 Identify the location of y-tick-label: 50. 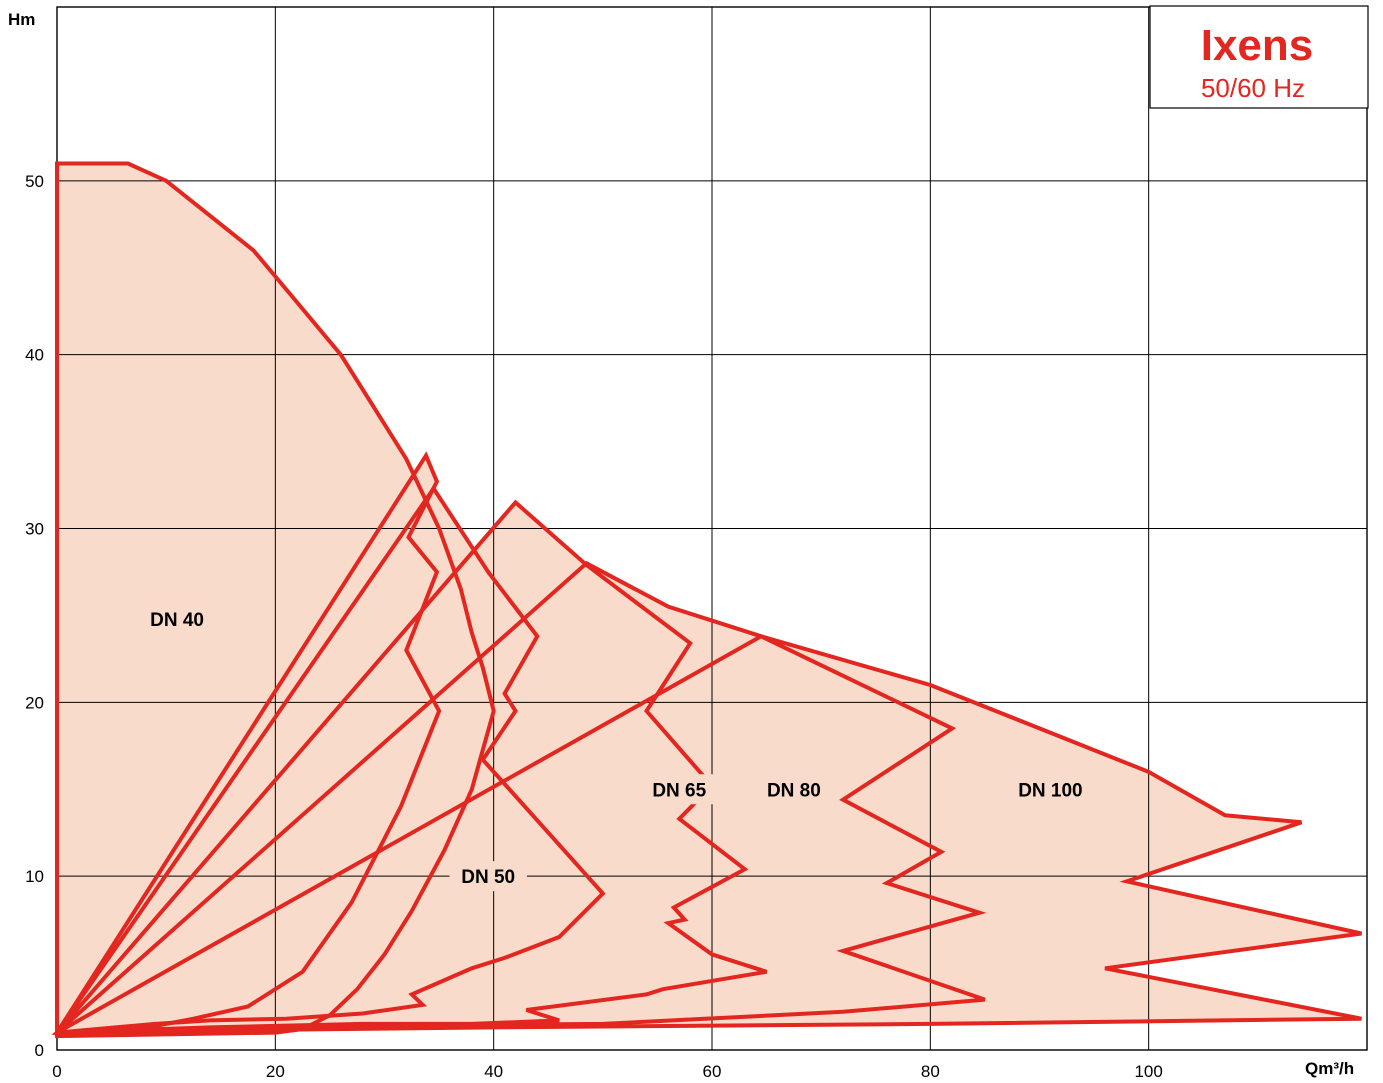
(34, 181).